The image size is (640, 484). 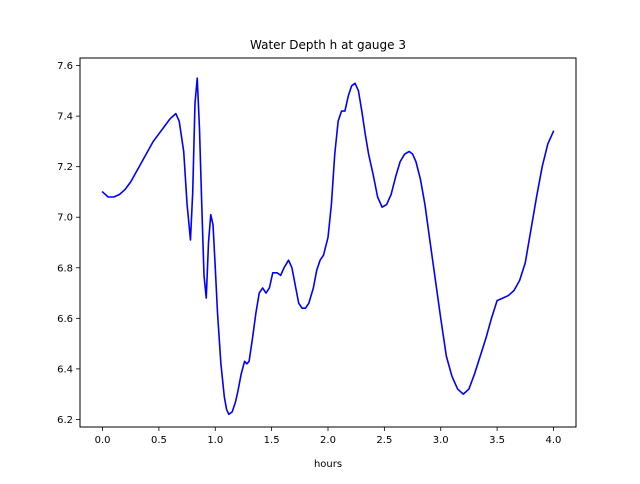 I want to click on y-tick-label: 7.0, so click(x=65, y=218).